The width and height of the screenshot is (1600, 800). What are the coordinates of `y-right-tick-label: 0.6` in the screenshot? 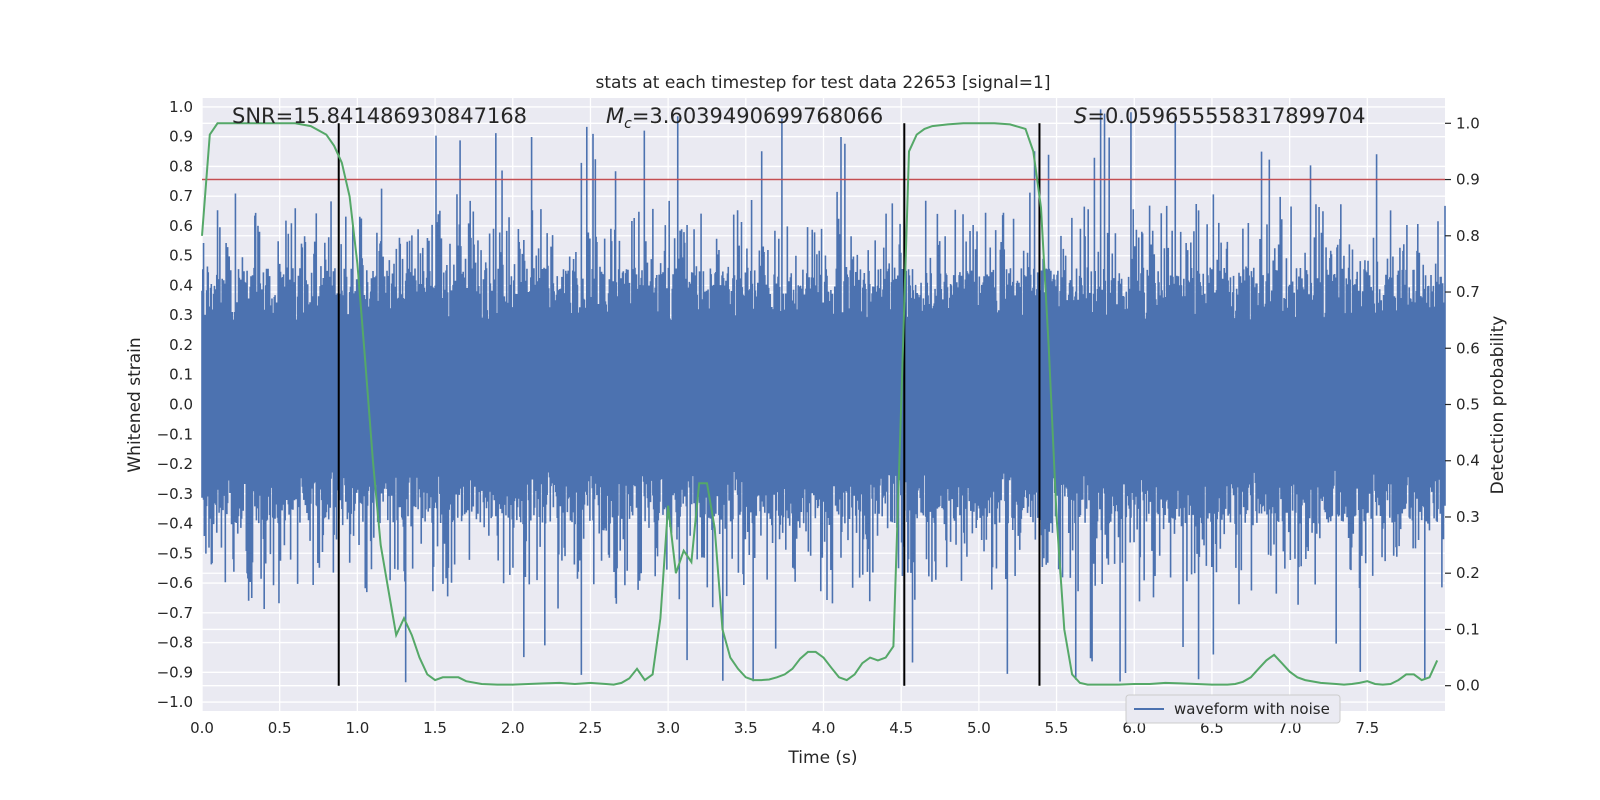 It's located at (1468, 348).